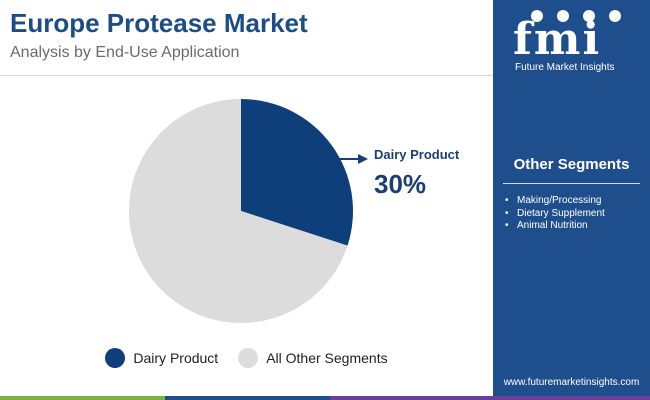 This screenshot has width=650, height=400. I want to click on legend-item-dairy-product: Dairy Product, so click(161, 358).